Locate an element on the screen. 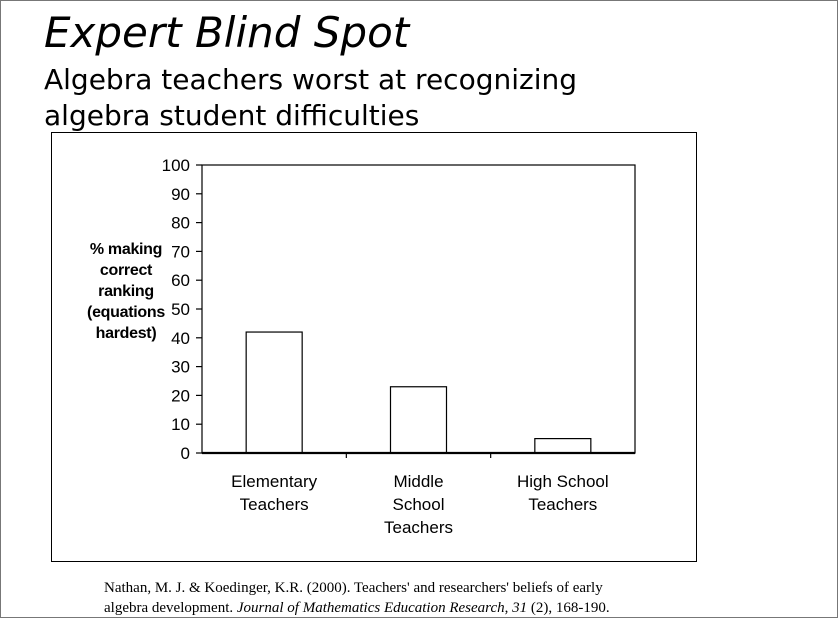 The image size is (838, 618). y-tick-label: 70 is located at coordinates (180, 251).